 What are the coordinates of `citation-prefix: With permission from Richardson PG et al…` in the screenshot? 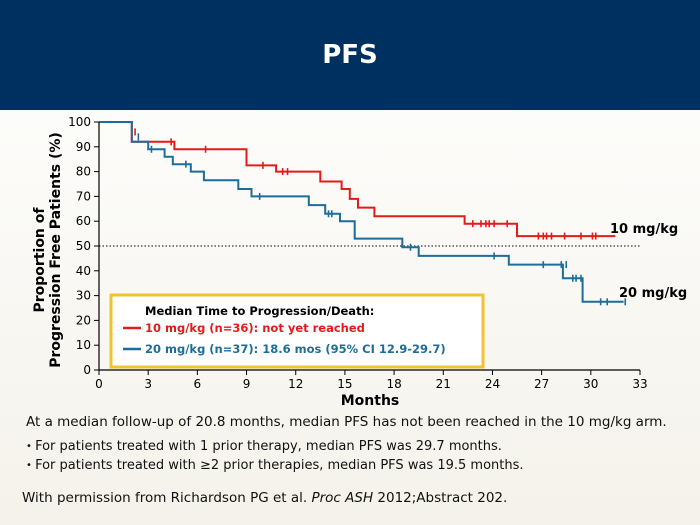 It's located at (167, 498).